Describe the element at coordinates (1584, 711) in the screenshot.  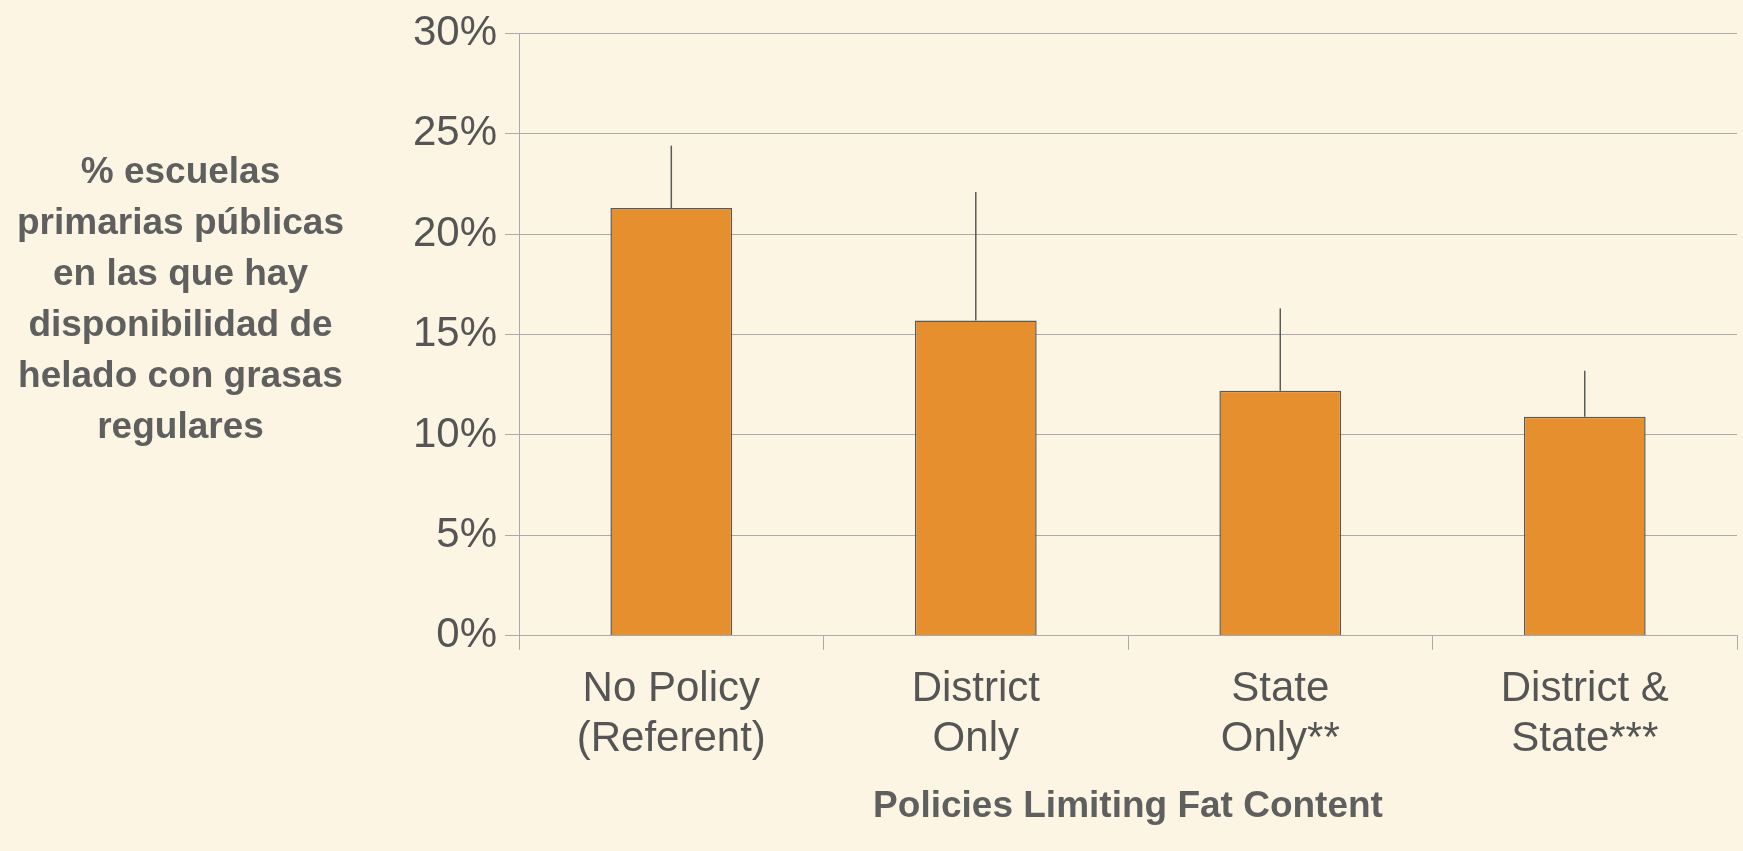
I see `x-tick-label: District & State***` at that location.